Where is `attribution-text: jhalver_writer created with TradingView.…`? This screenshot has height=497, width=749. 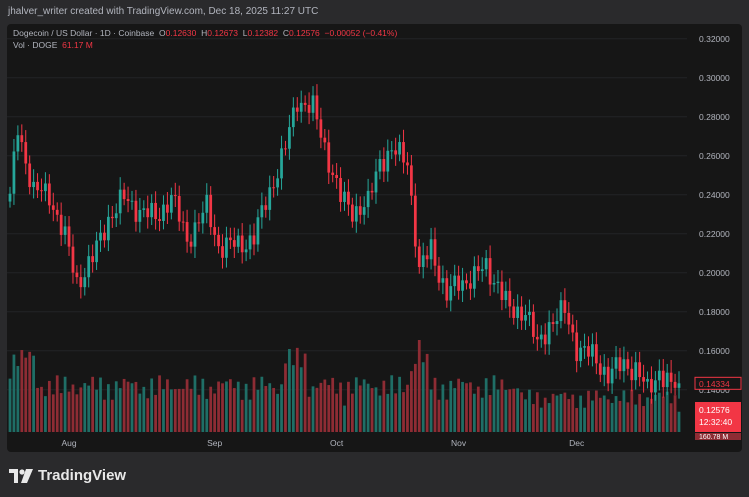
attribution-text: jhalver_writer created with TradingView.… is located at coordinates (163, 11).